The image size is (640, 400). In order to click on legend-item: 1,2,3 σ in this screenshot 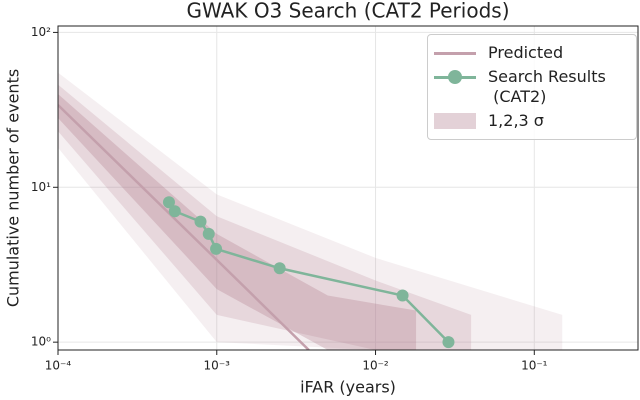, I will do `click(532, 121)`.